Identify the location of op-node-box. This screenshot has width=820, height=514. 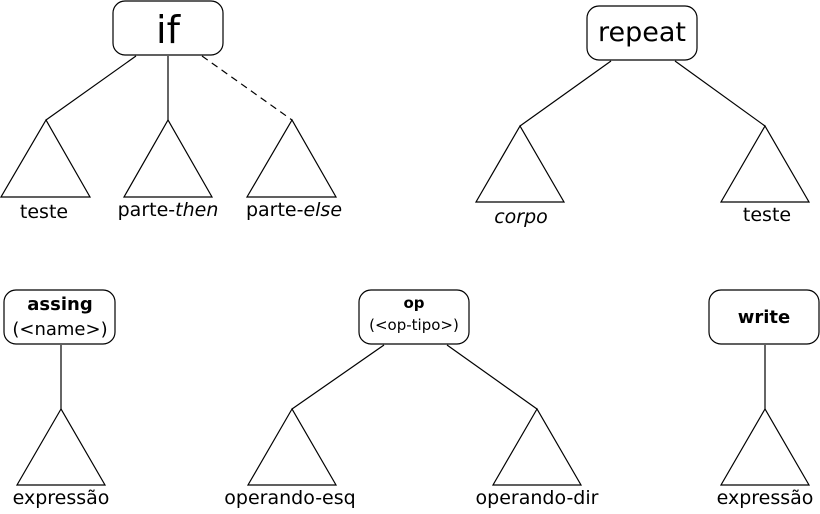
(414, 317).